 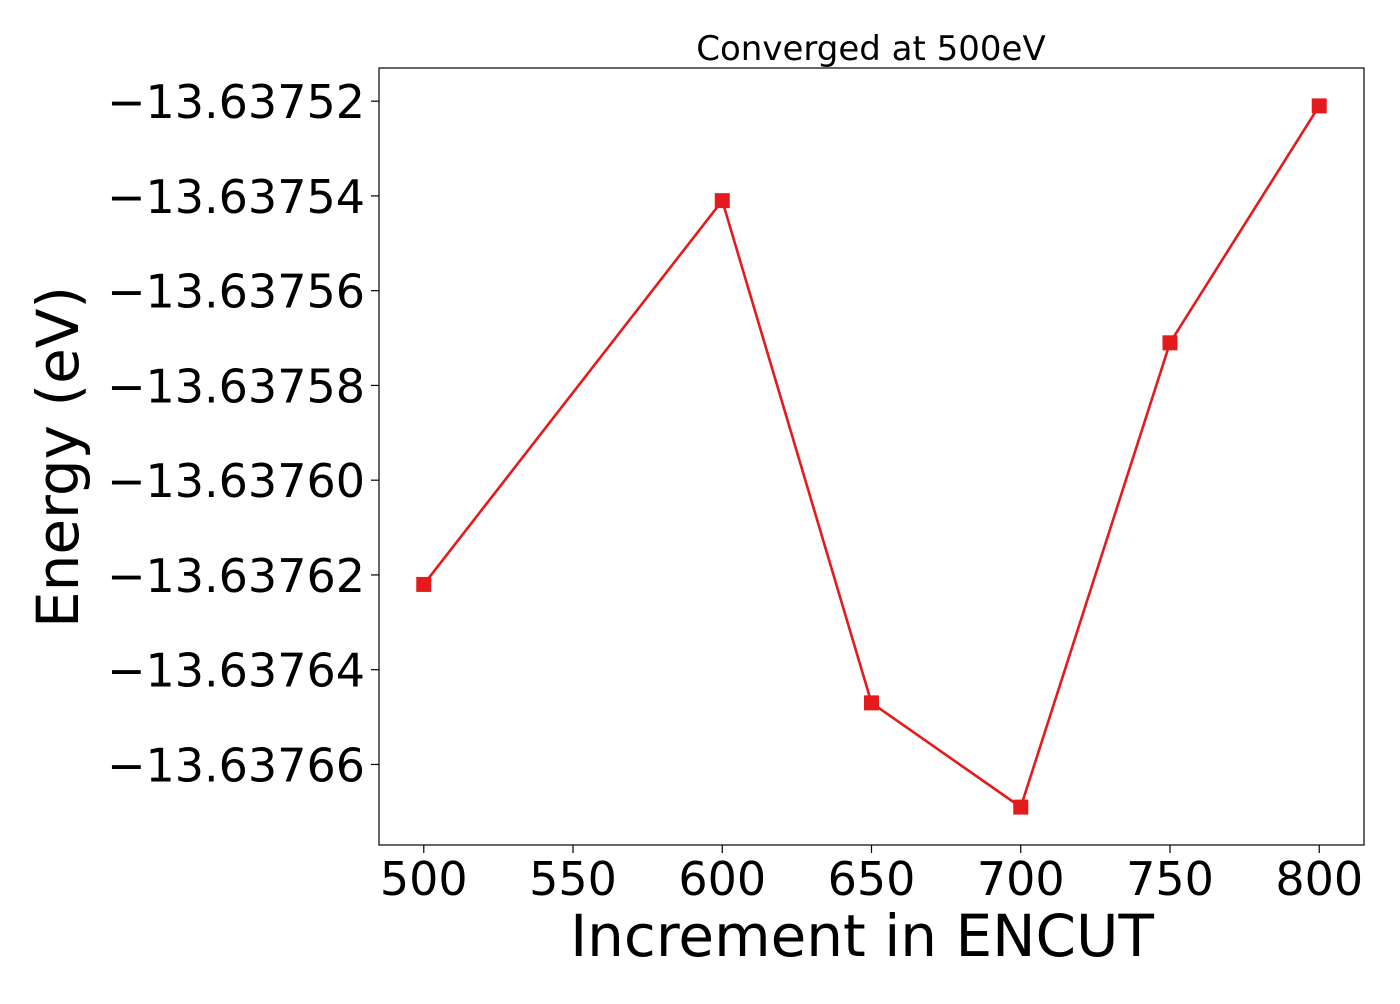 I want to click on x-tick-label: 650, so click(x=872, y=879).